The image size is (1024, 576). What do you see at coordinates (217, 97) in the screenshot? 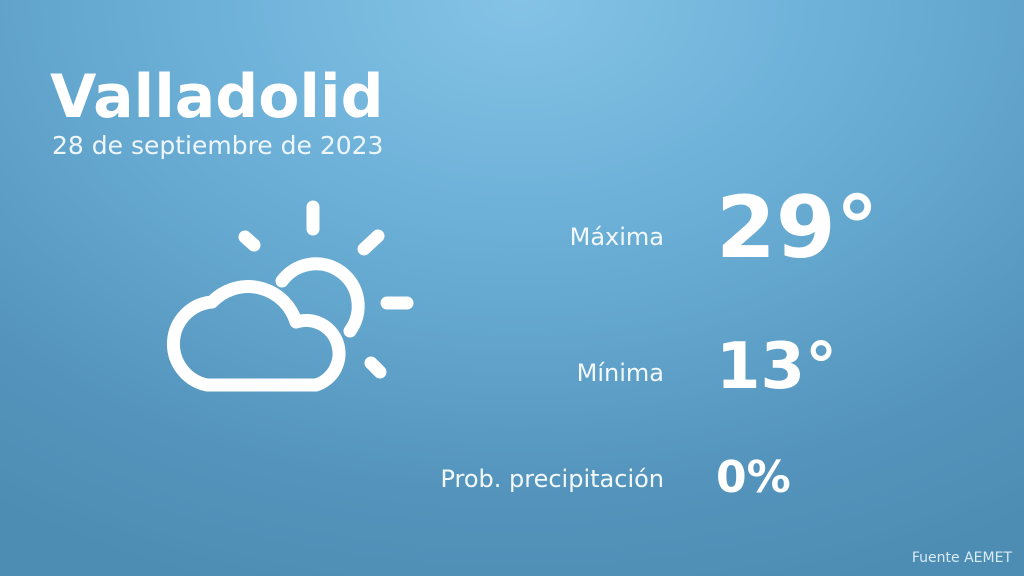
I see `city-title: Valladolid` at bounding box center [217, 97].